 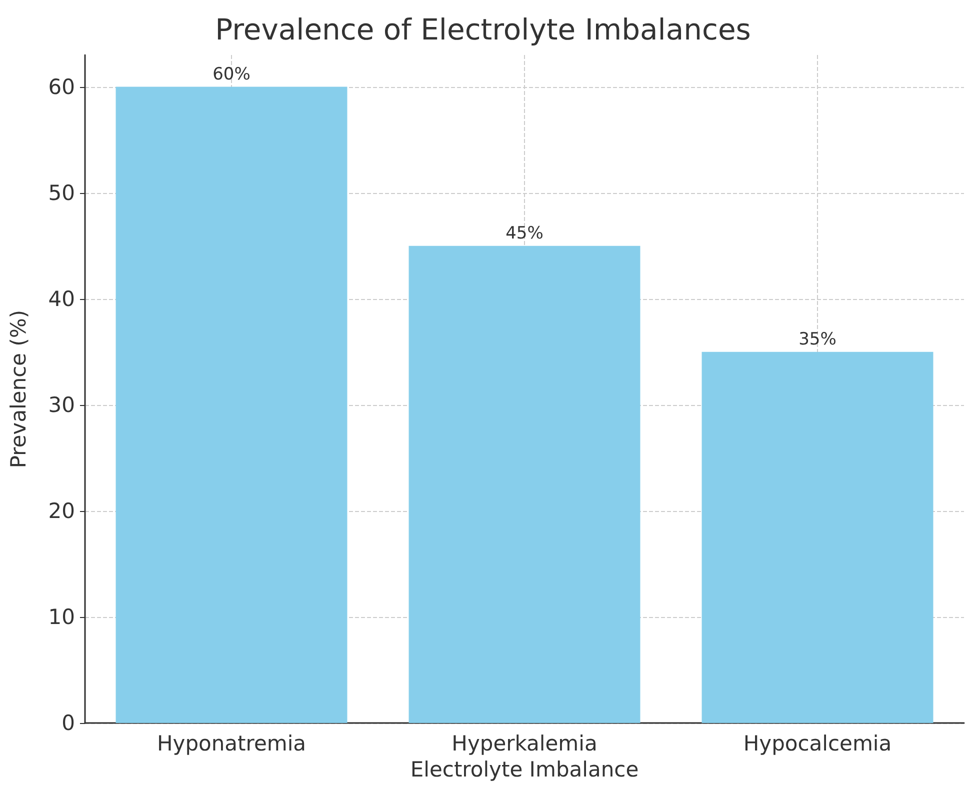 I want to click on y-tick-label: 0, so click(x=68, y=723).